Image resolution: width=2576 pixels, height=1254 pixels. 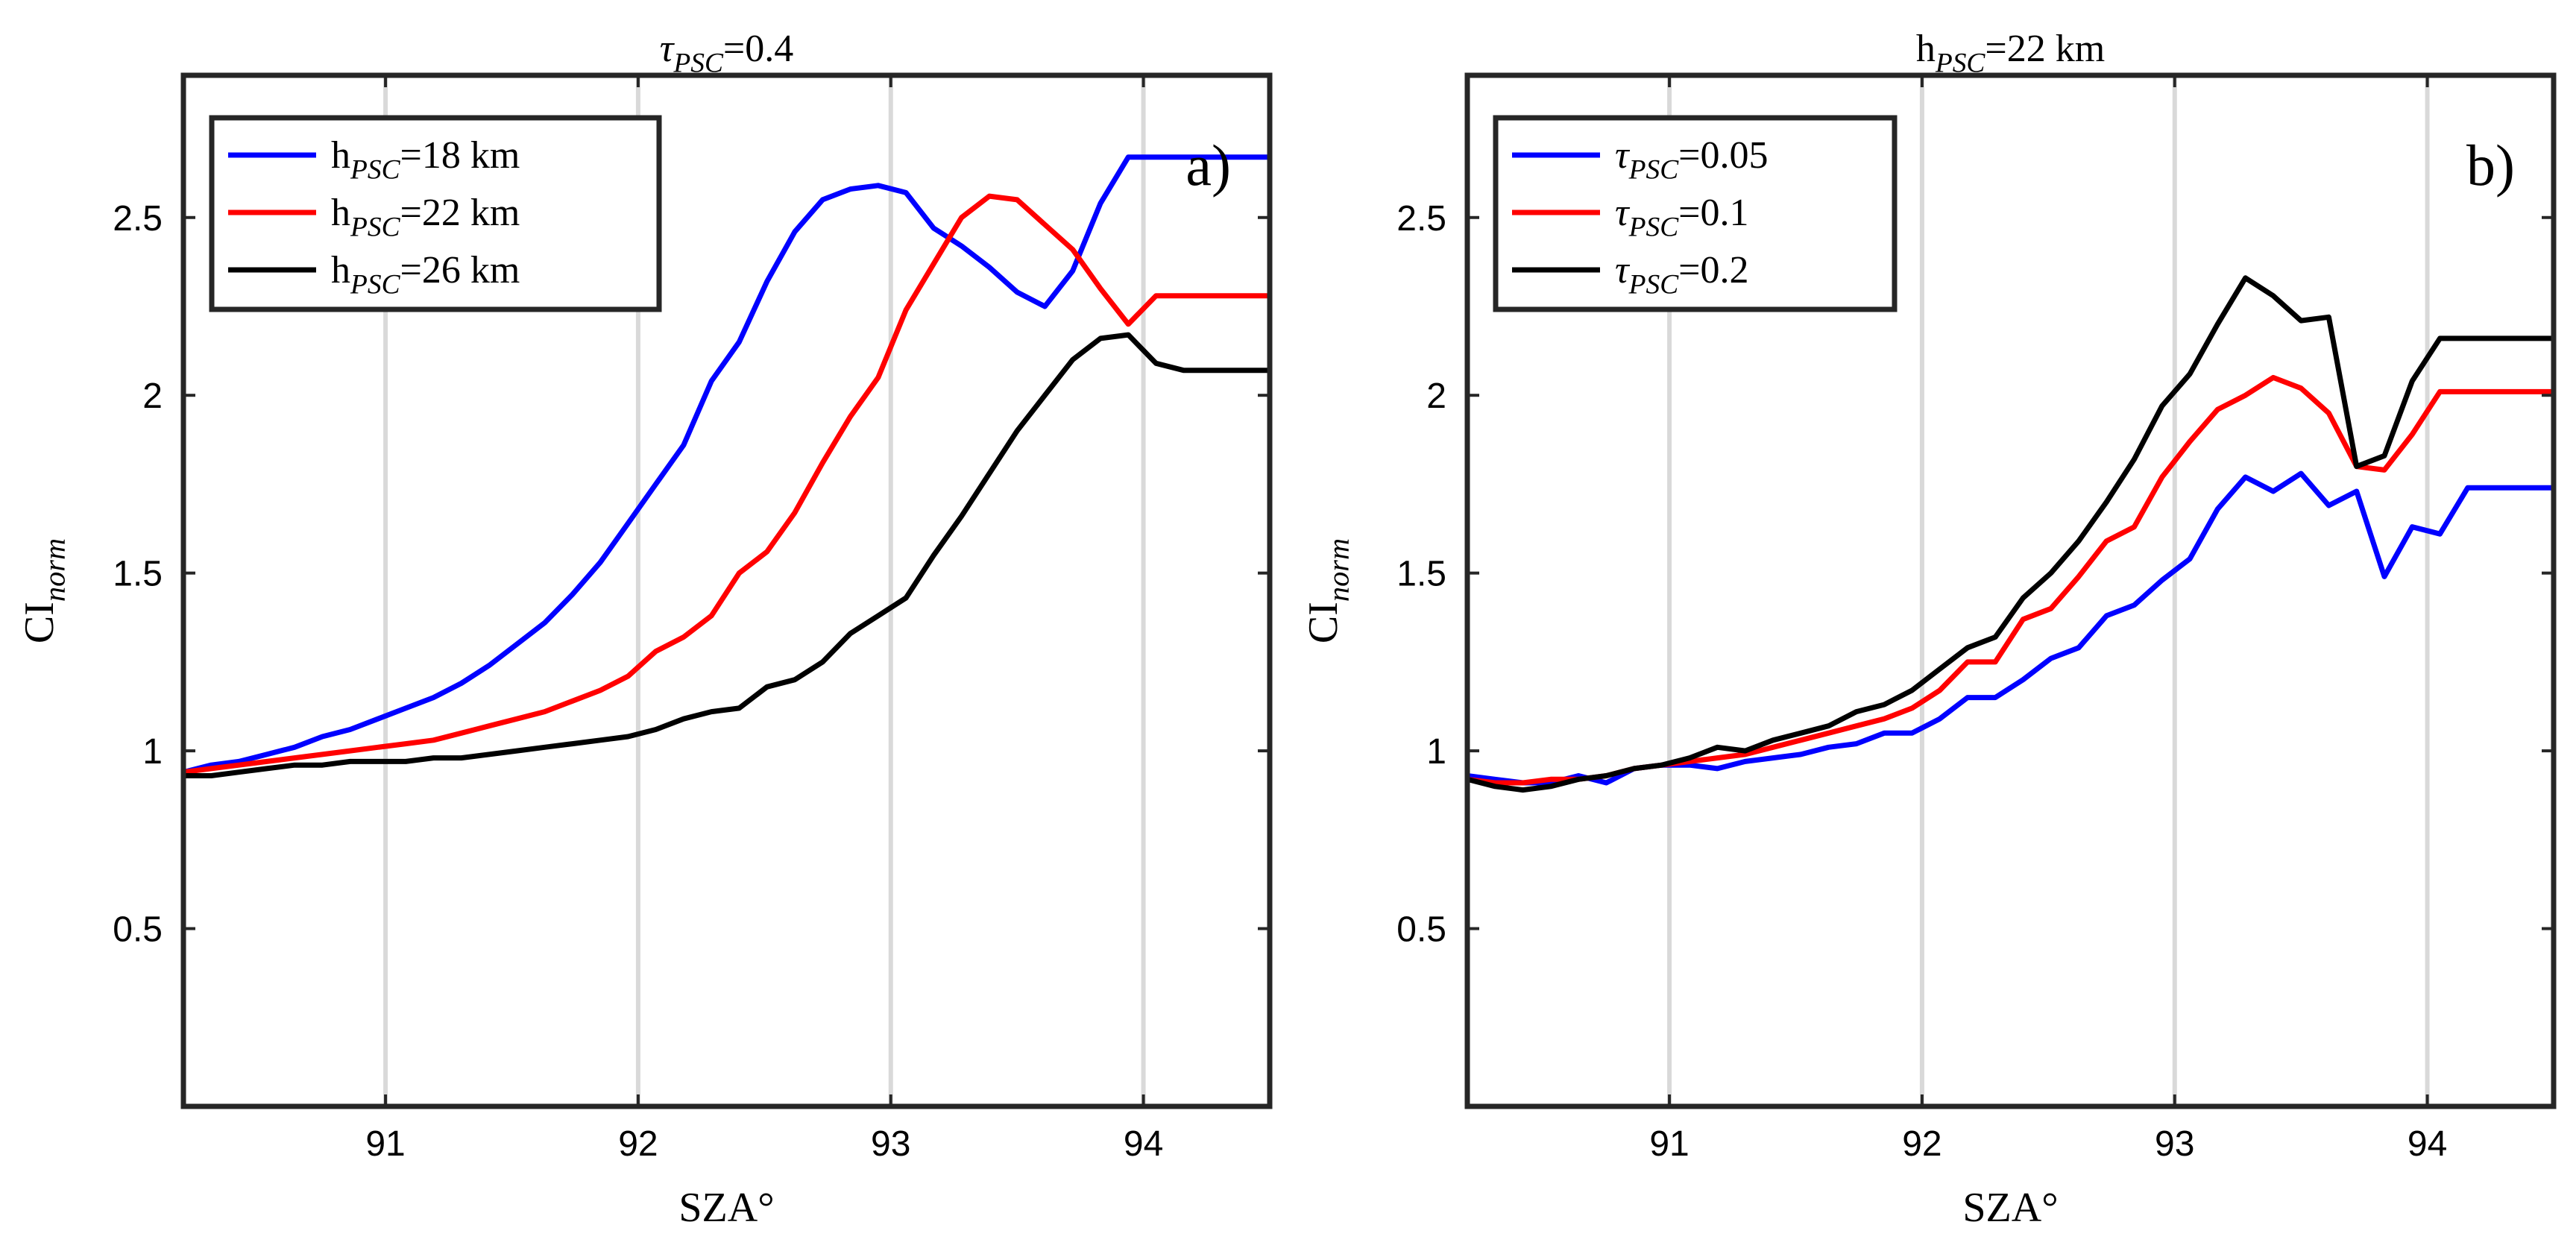 I want to click on legend-entry-2: τPSC=0.1, so click(x=1681, y=217).